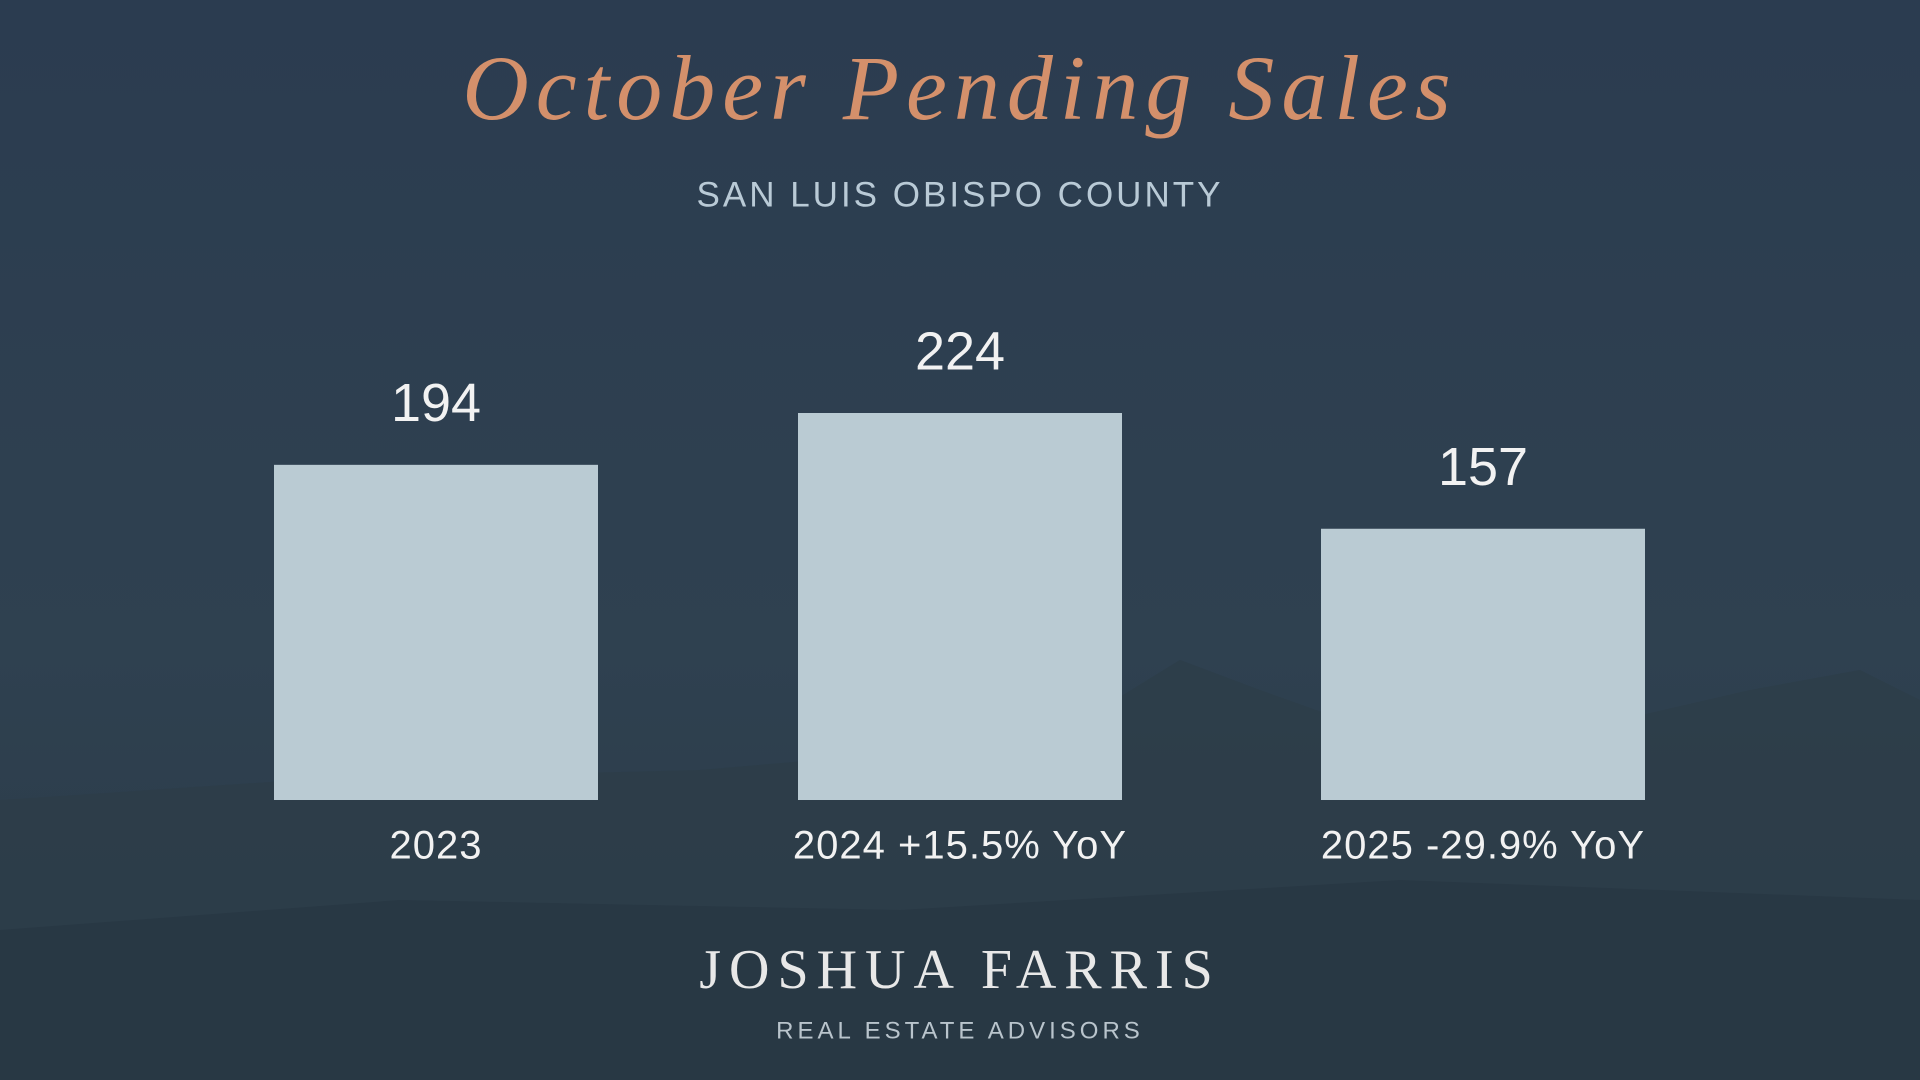 The image size is (1920, 1080). What do you see at coordinates (960, 194) in the screenshot?
I see `chart-subtitle: SAN LUIS OBISPO COUNTY` at bounding box center [960, 194].